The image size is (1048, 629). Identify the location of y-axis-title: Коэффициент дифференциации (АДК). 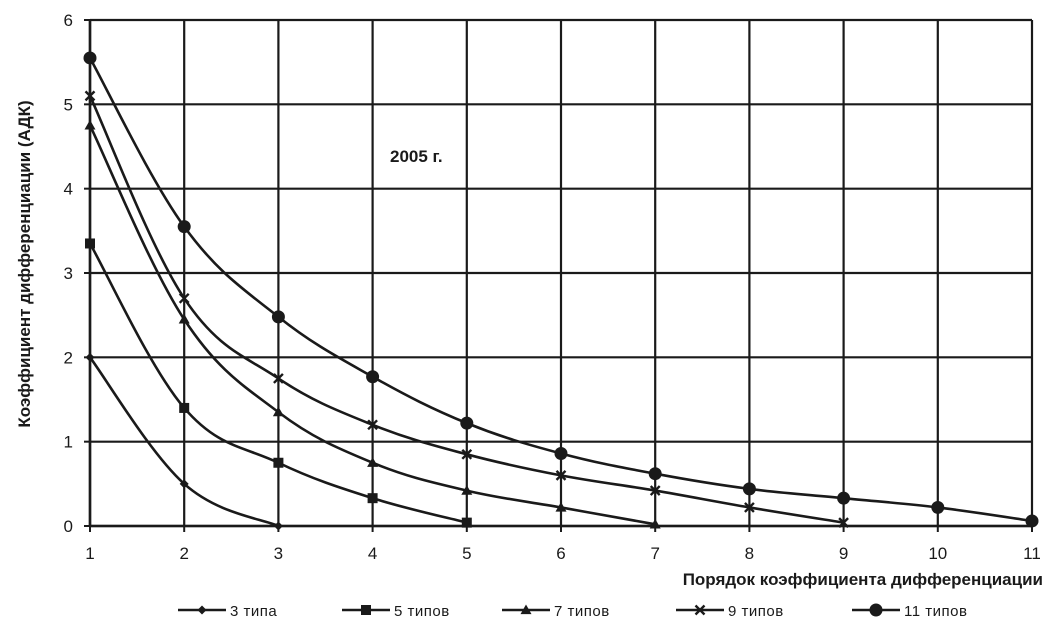
(24, 263).